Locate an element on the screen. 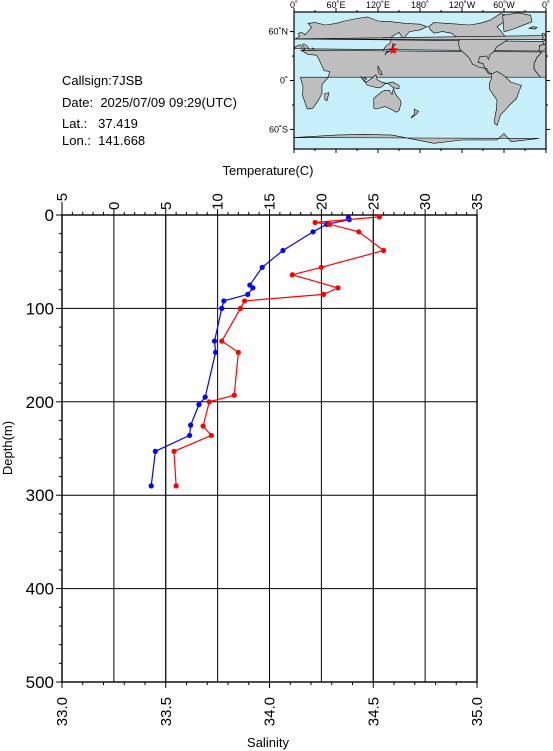 Image resolution: width=553 pixels, height=751 pixels. callsign-line: Callsign:7JSB is located at coordinates (102, 80).